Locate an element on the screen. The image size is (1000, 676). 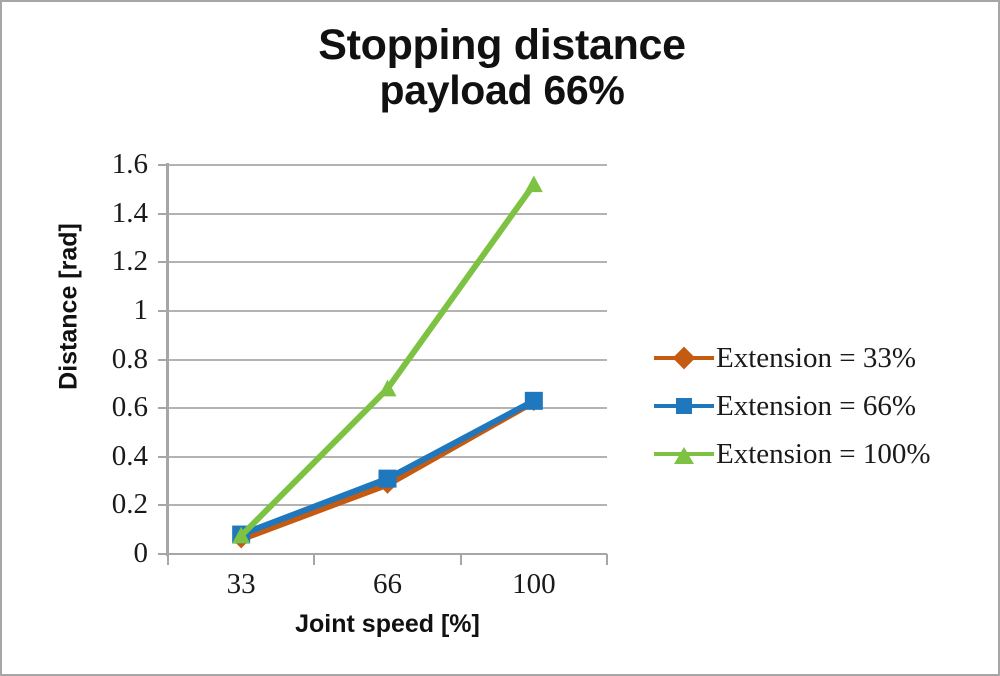
legend-item-1: Extension = 66% is located at coordinates (819, 406).